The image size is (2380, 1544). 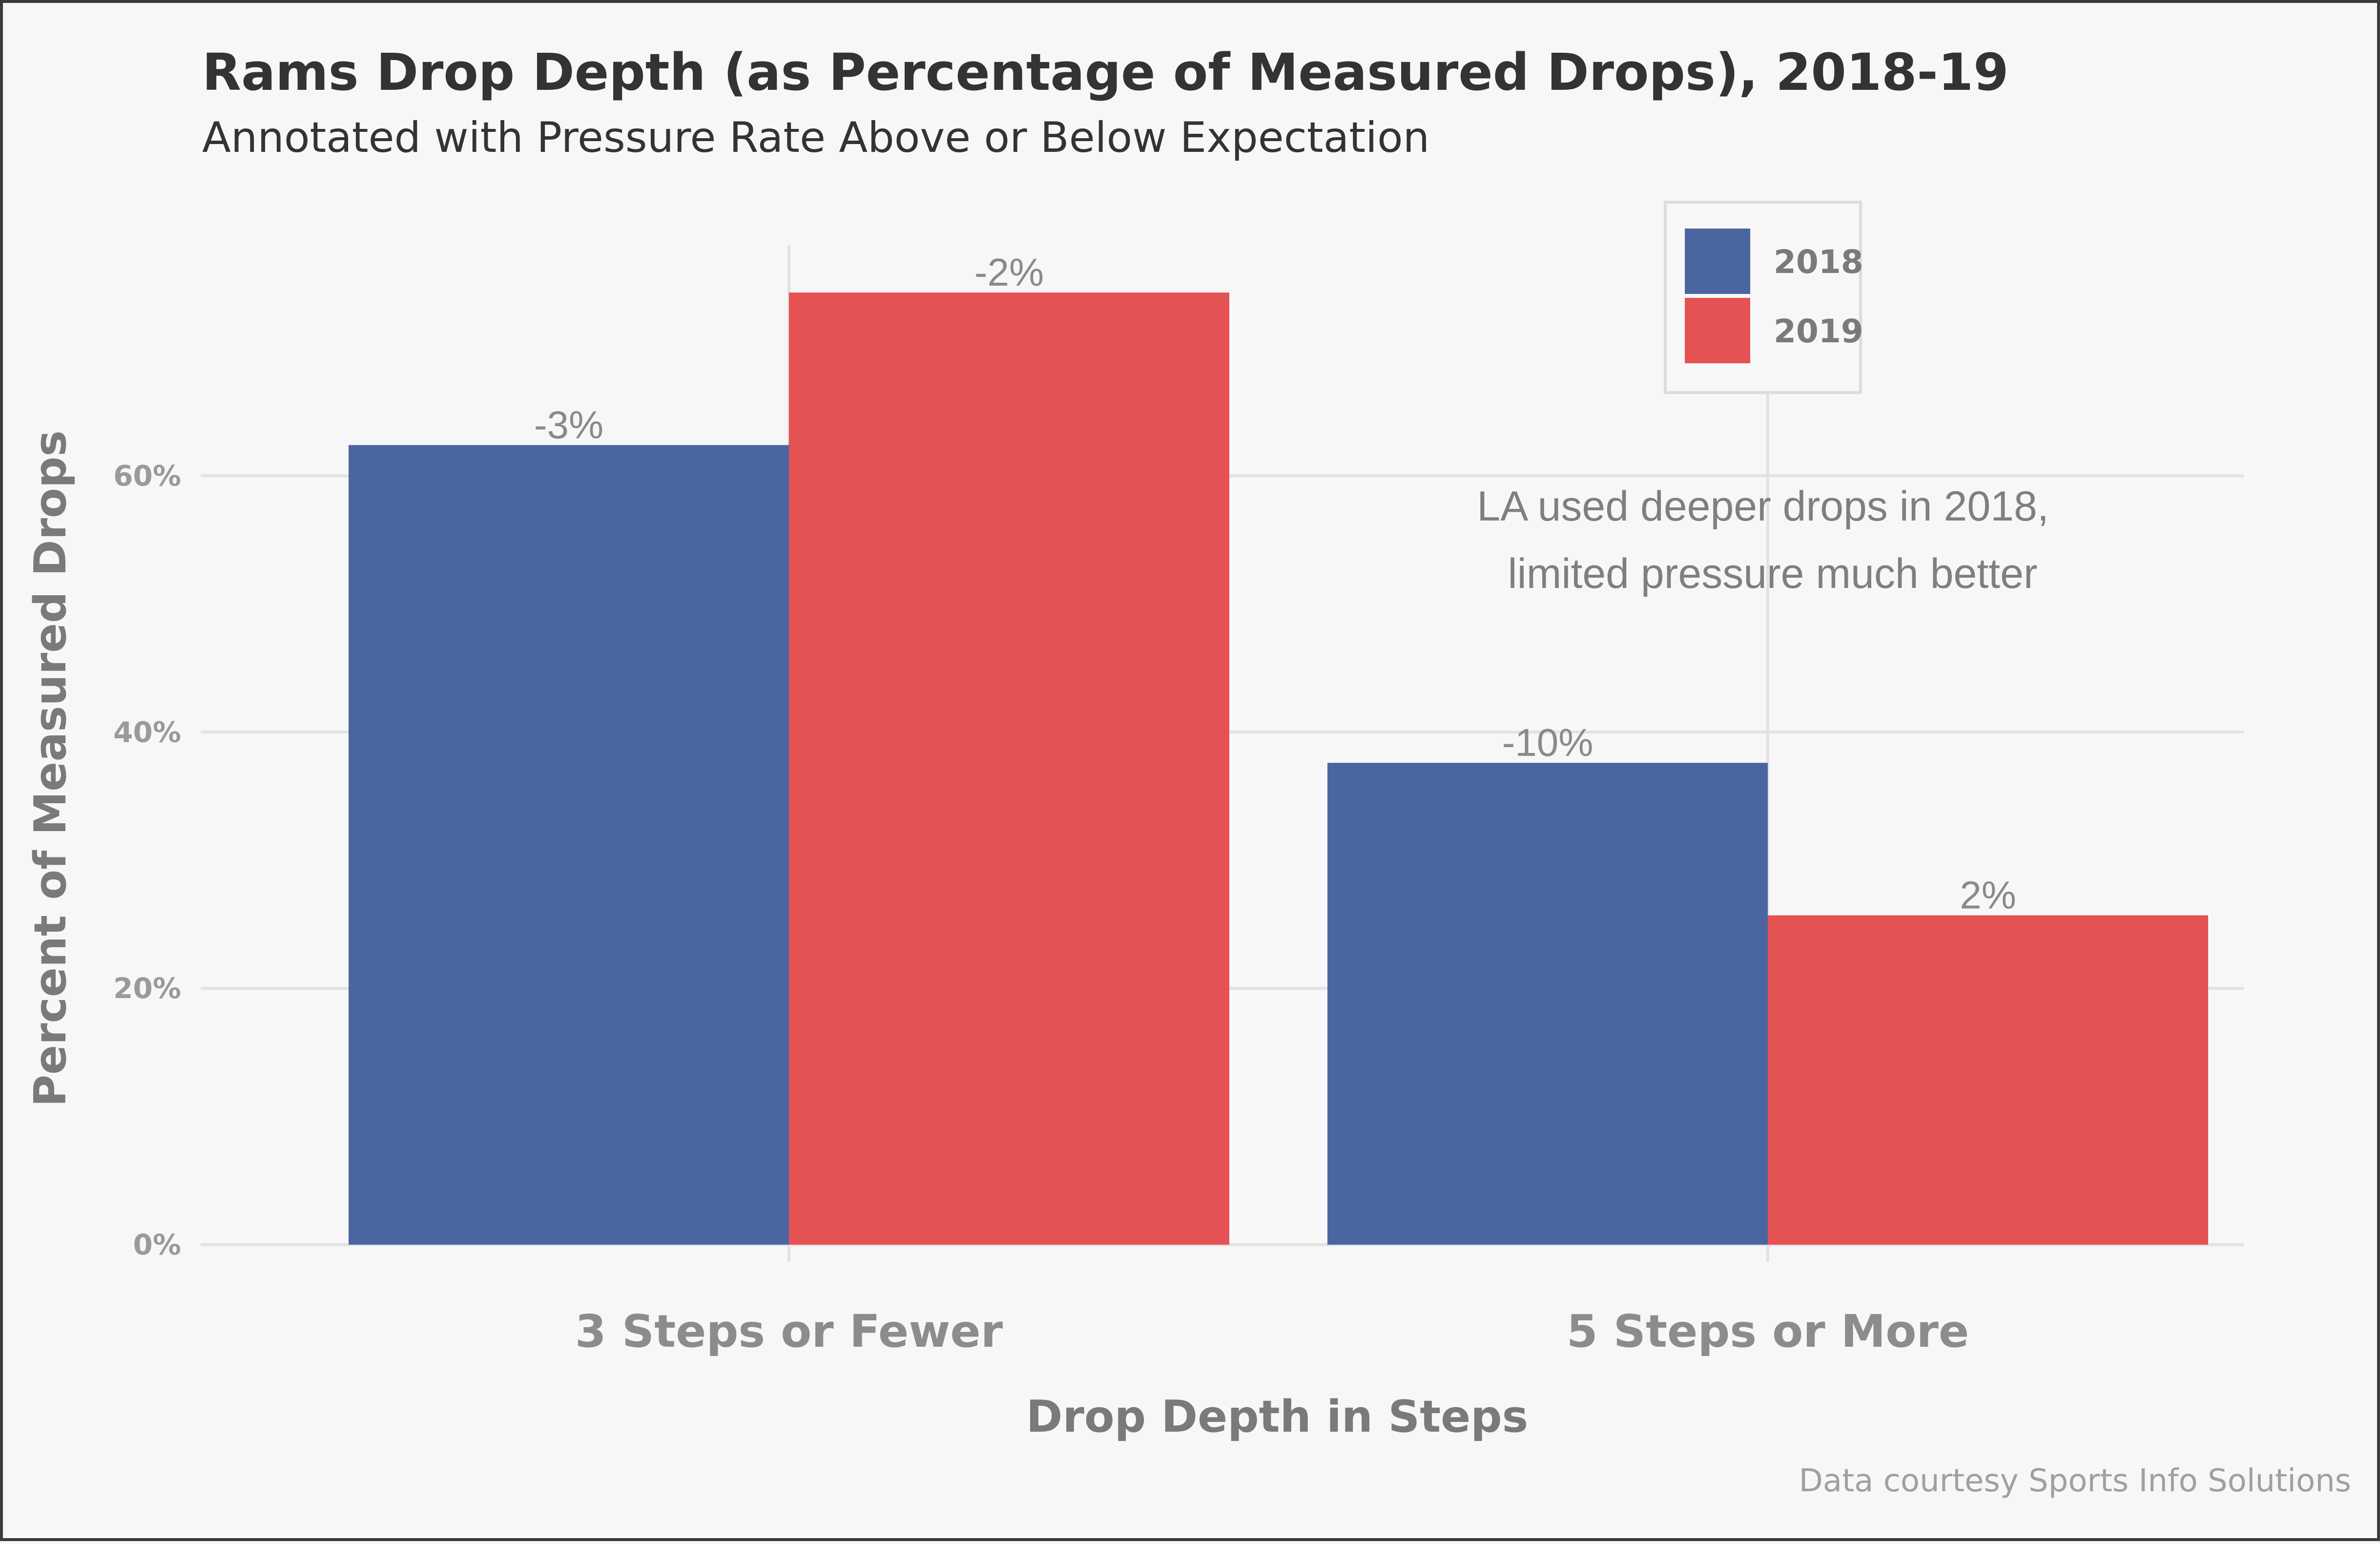 I want to click on caption: Data courtesy Sports Info Solutions, so click(x=2075, y=1481).